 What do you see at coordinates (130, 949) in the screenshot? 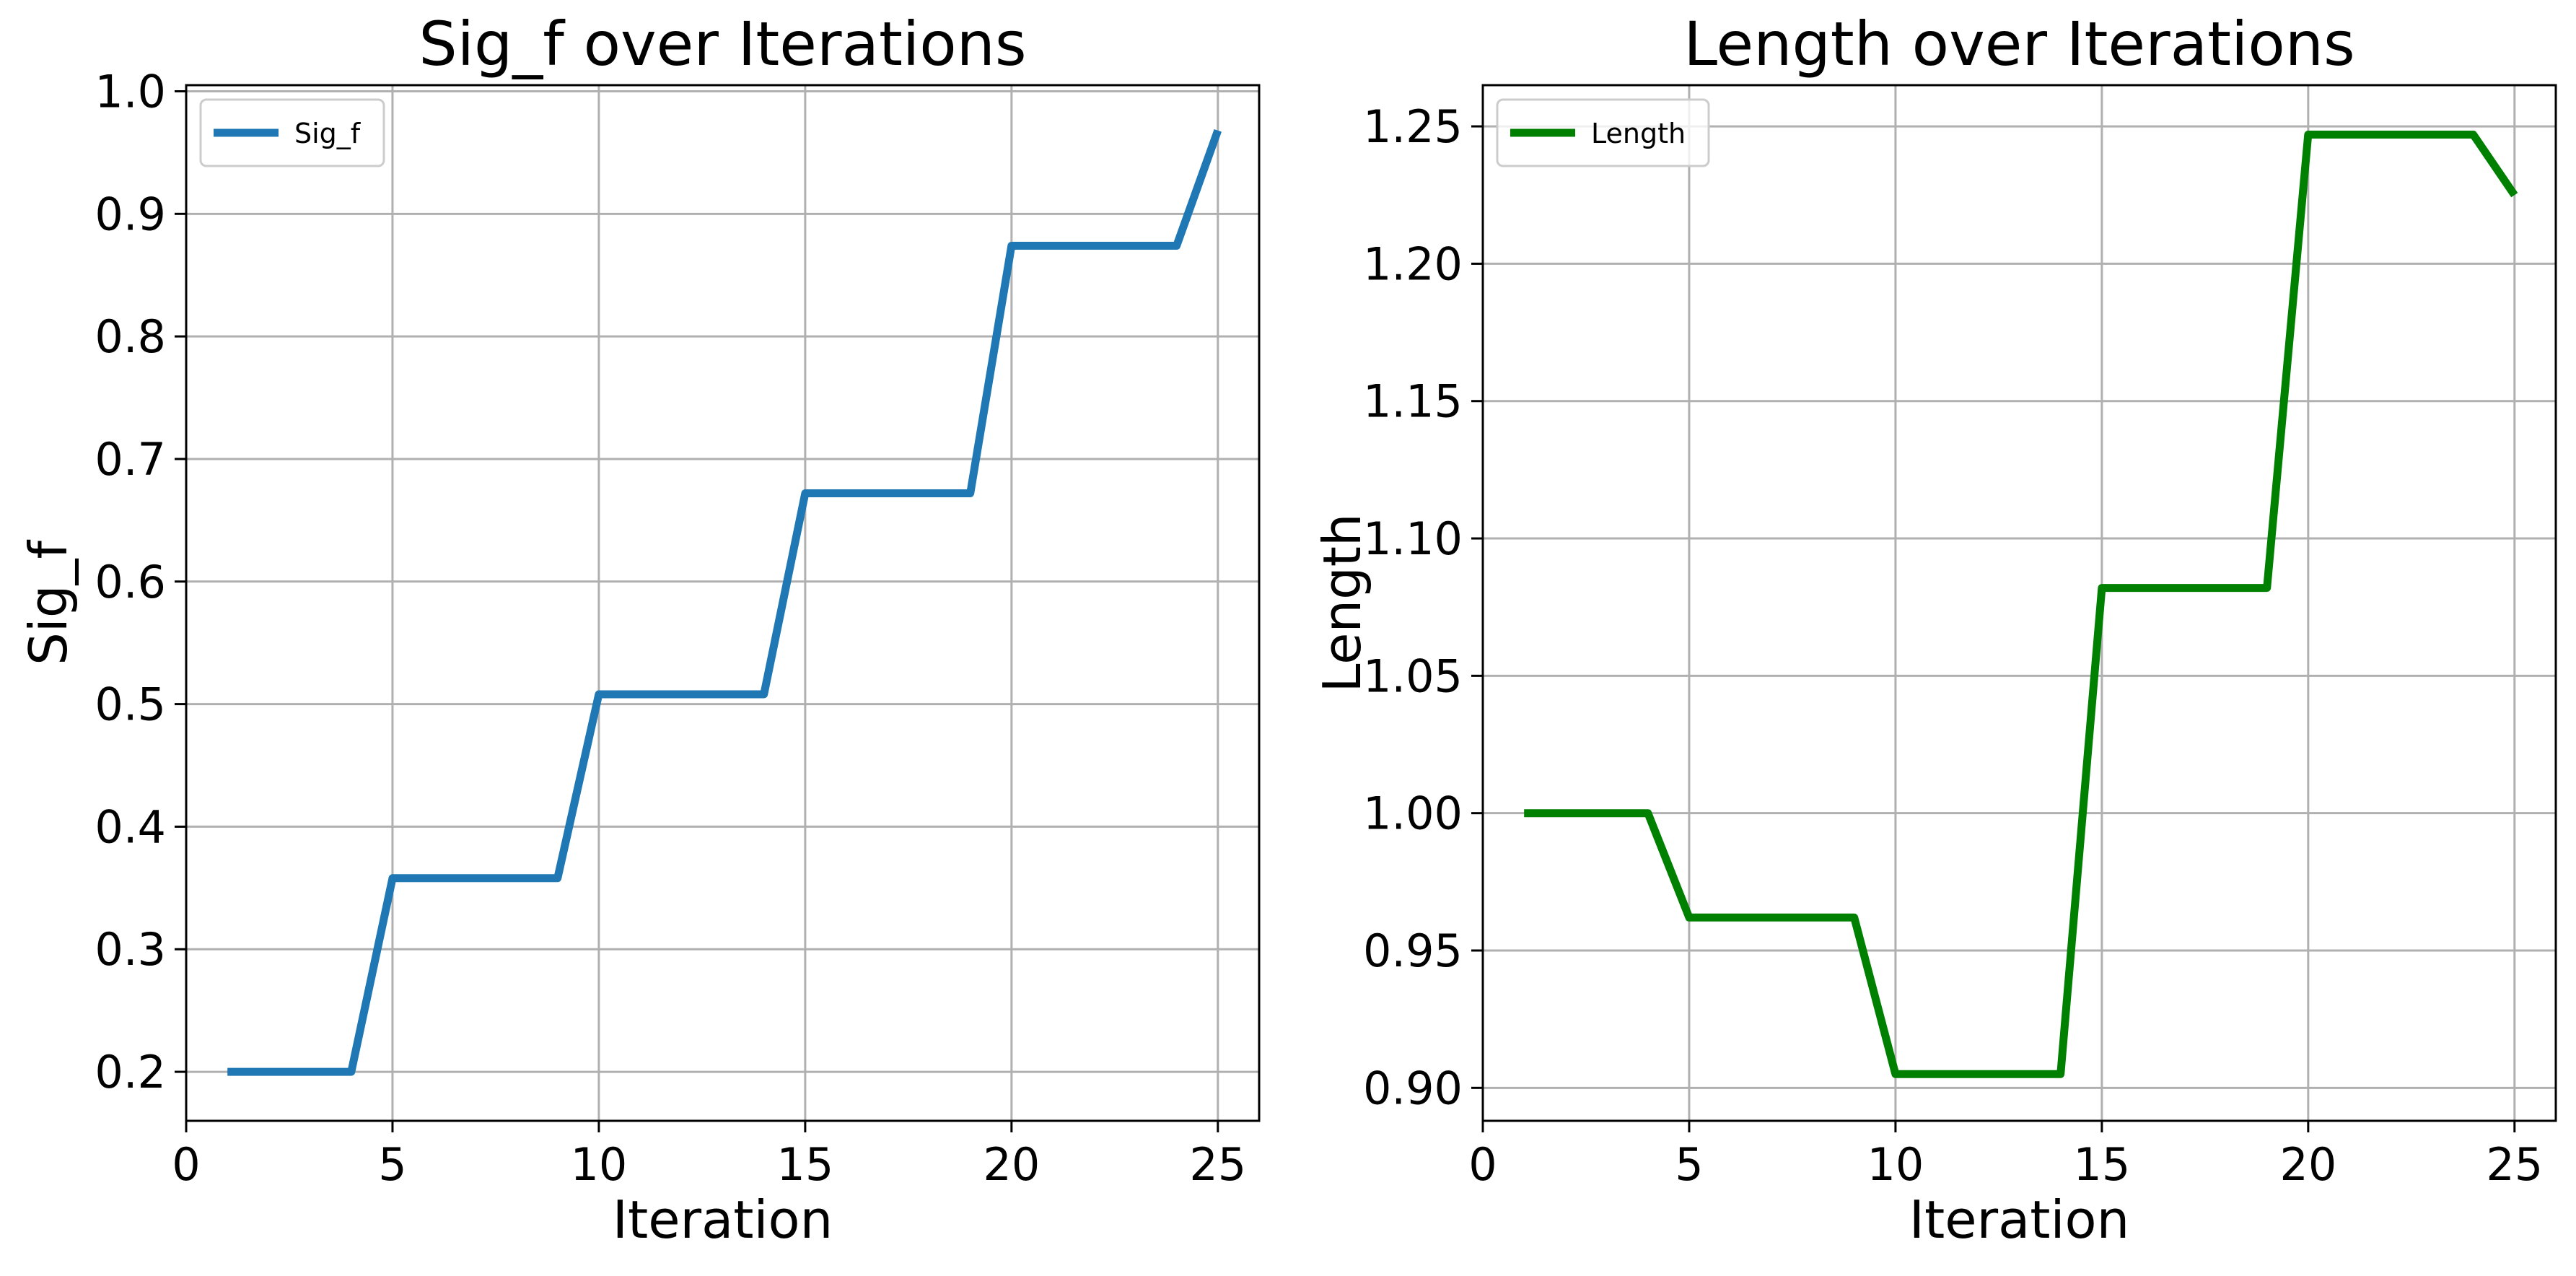
I see `y-tick-label: 0.3` at bounding box center [130, 949].